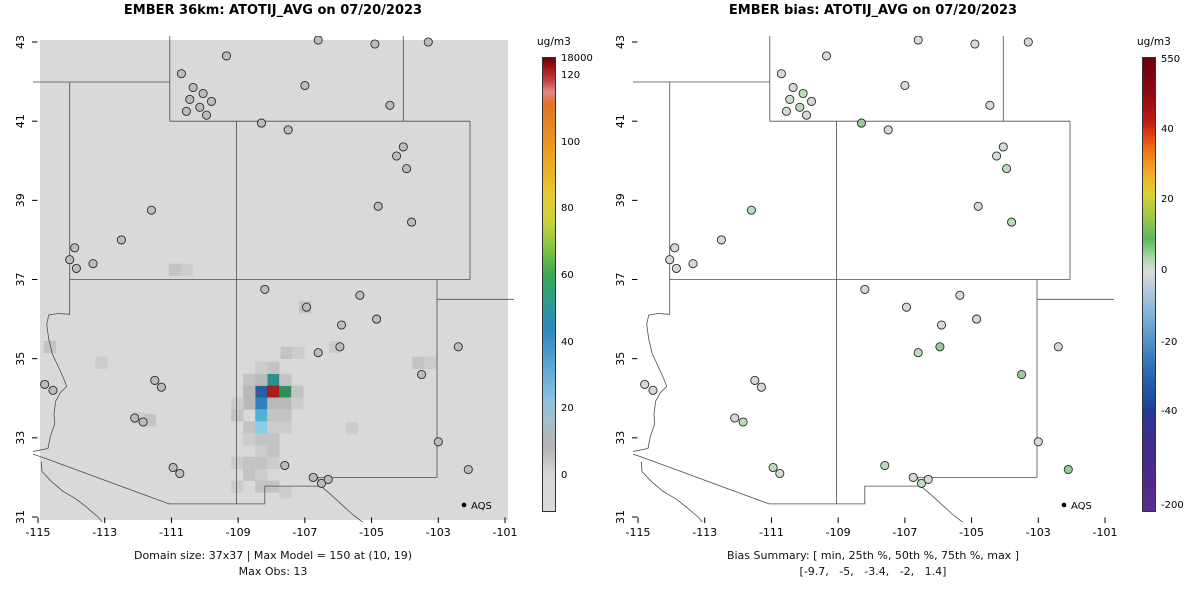  What do you see at coordinates (571, 75) in the screenshot?
I see `colorbar-tick-label: 120` at bounding box center [571, 75].